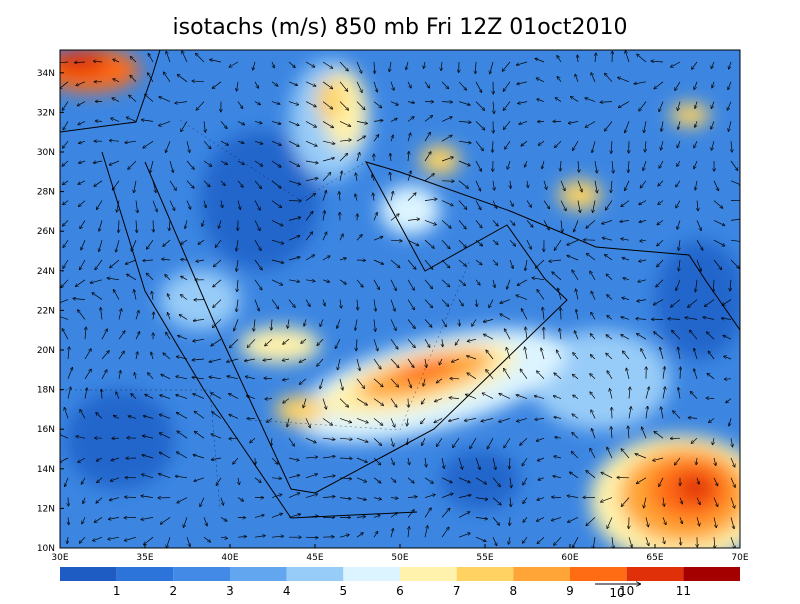  What do you see at coordinates (46, 430) in the screenshot?
I see `lat-label: 16N` at bounding box center [46, 430].